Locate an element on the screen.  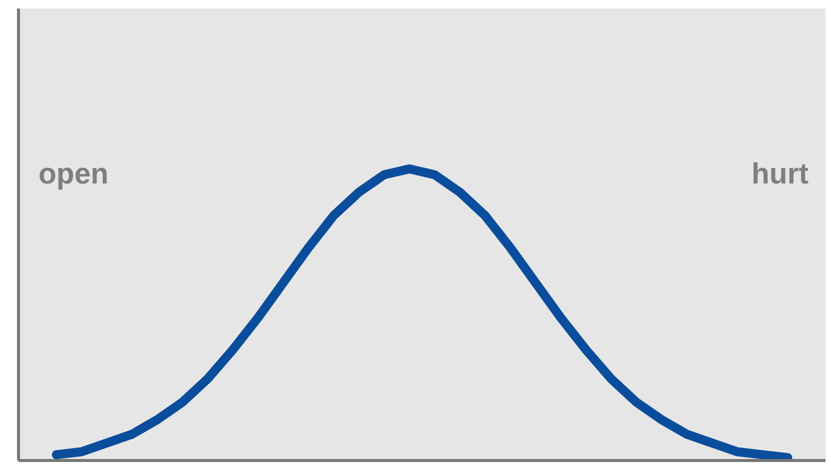
annotation: open is located at coordinates (73, 174).